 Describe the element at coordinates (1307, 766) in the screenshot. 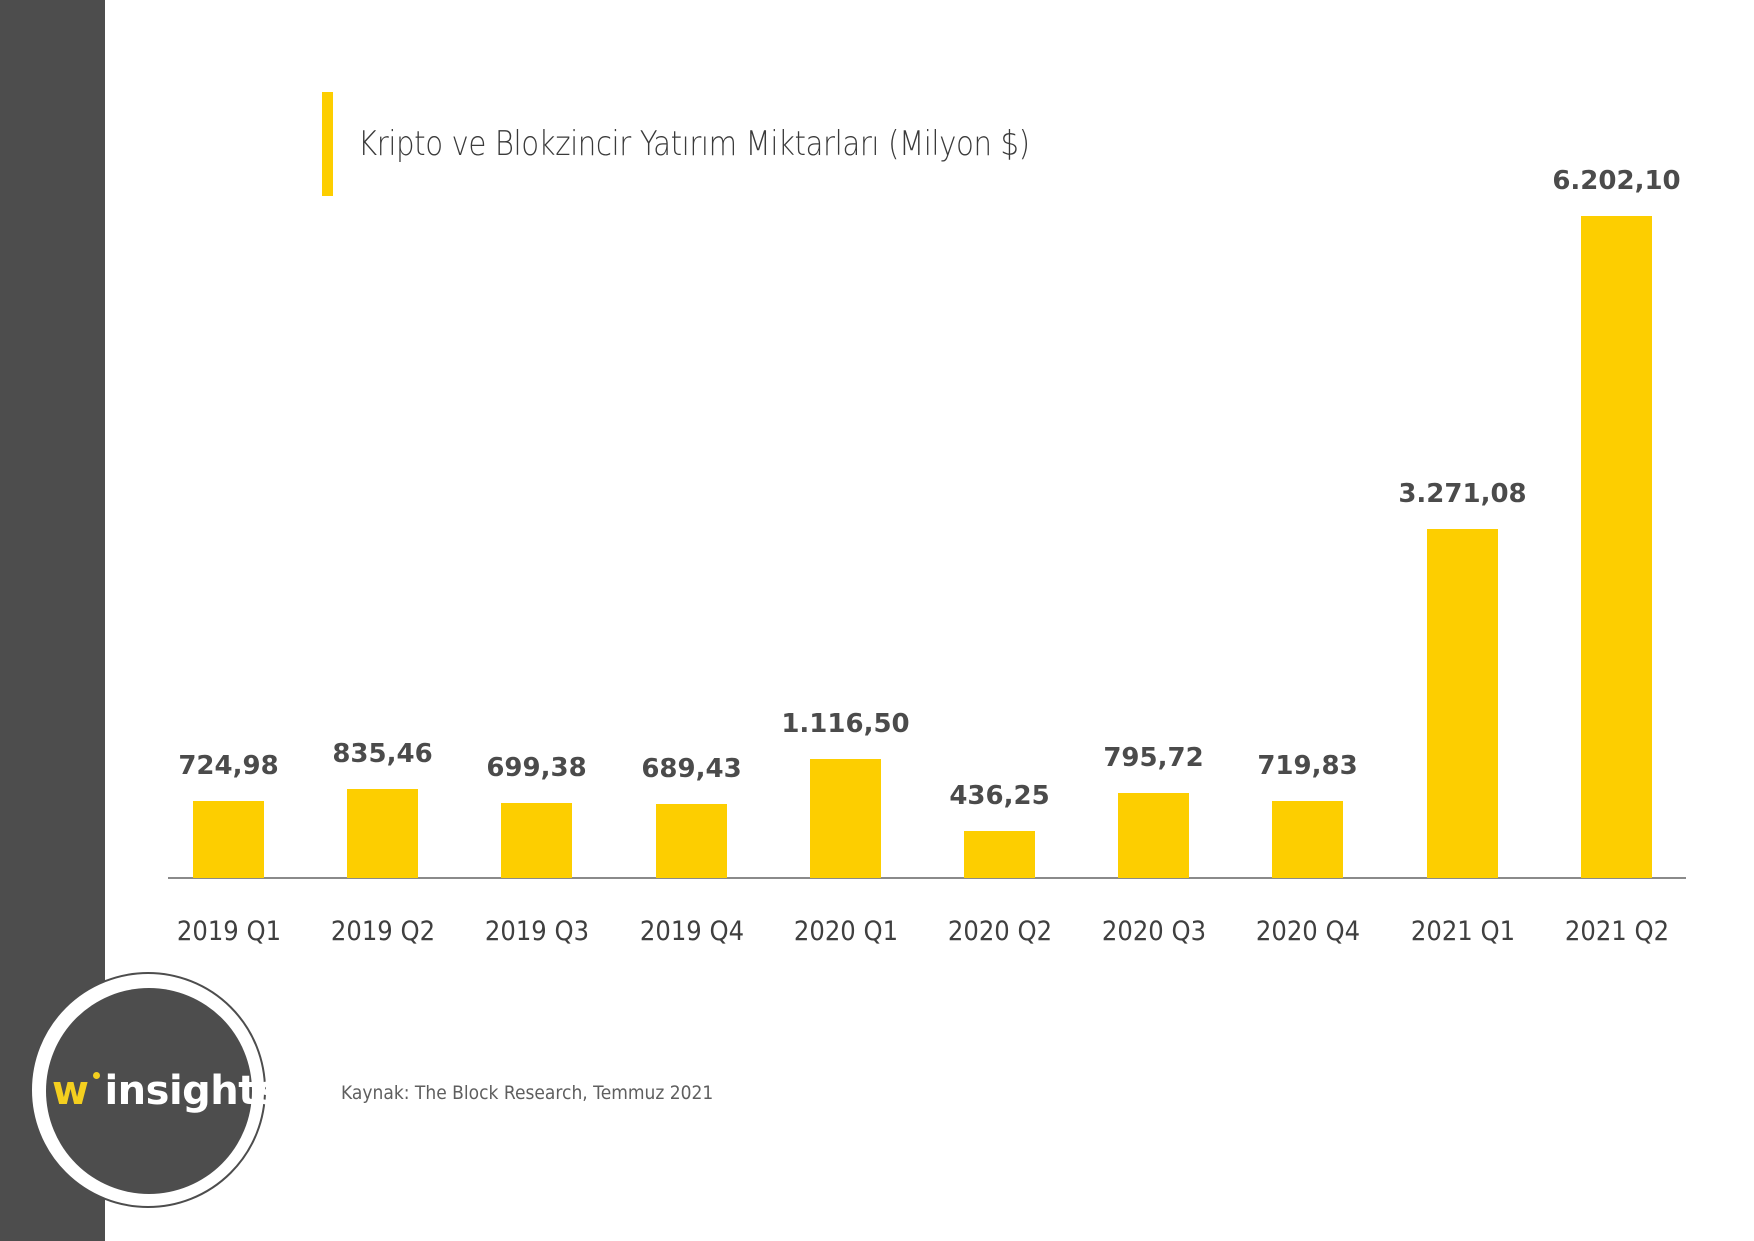

I see `value-label: 719,83` at that location.